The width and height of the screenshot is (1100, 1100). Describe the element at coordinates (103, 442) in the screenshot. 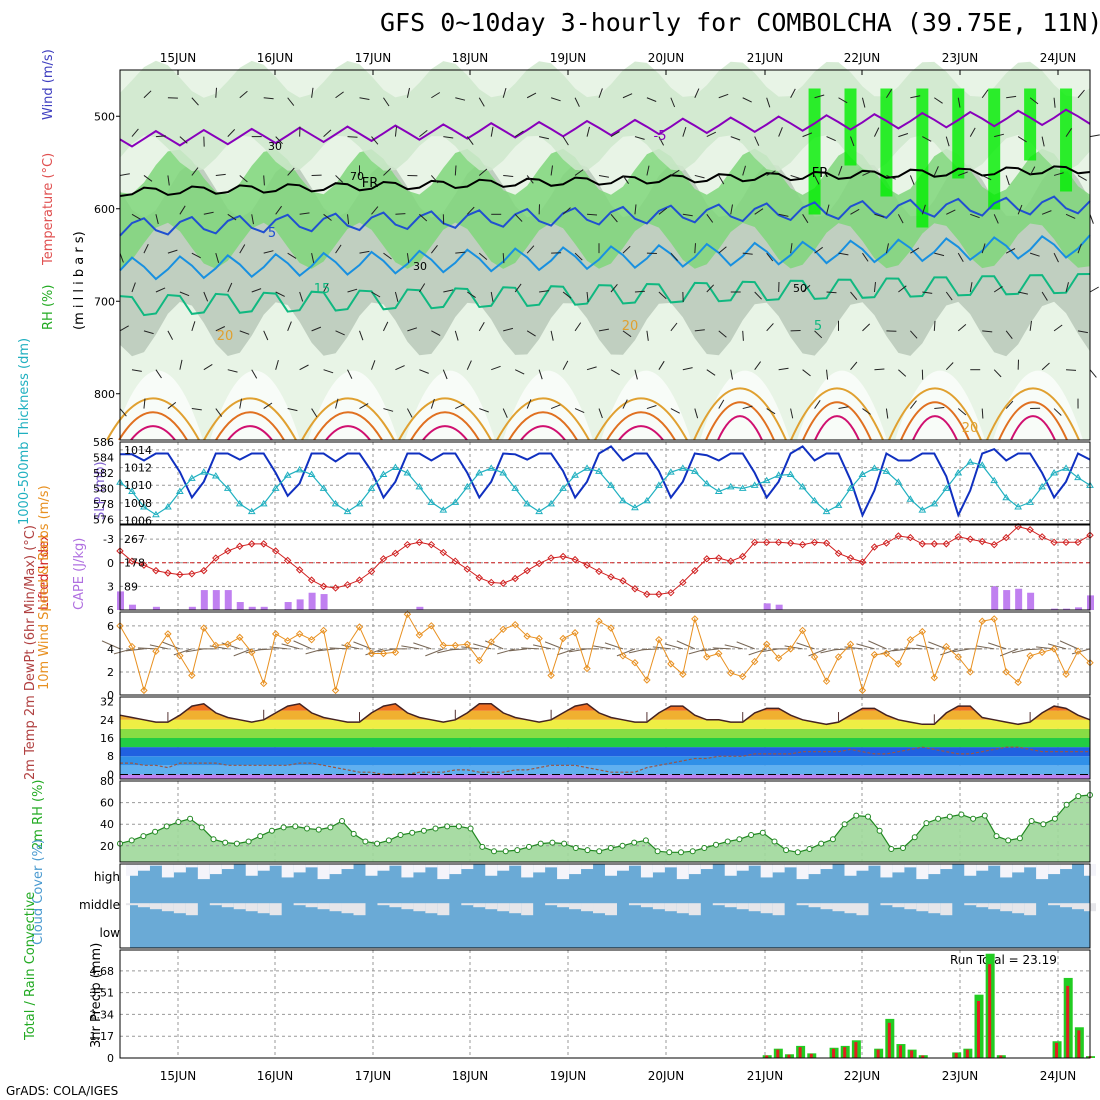

I see `thick-tick-label: 586` at that location.